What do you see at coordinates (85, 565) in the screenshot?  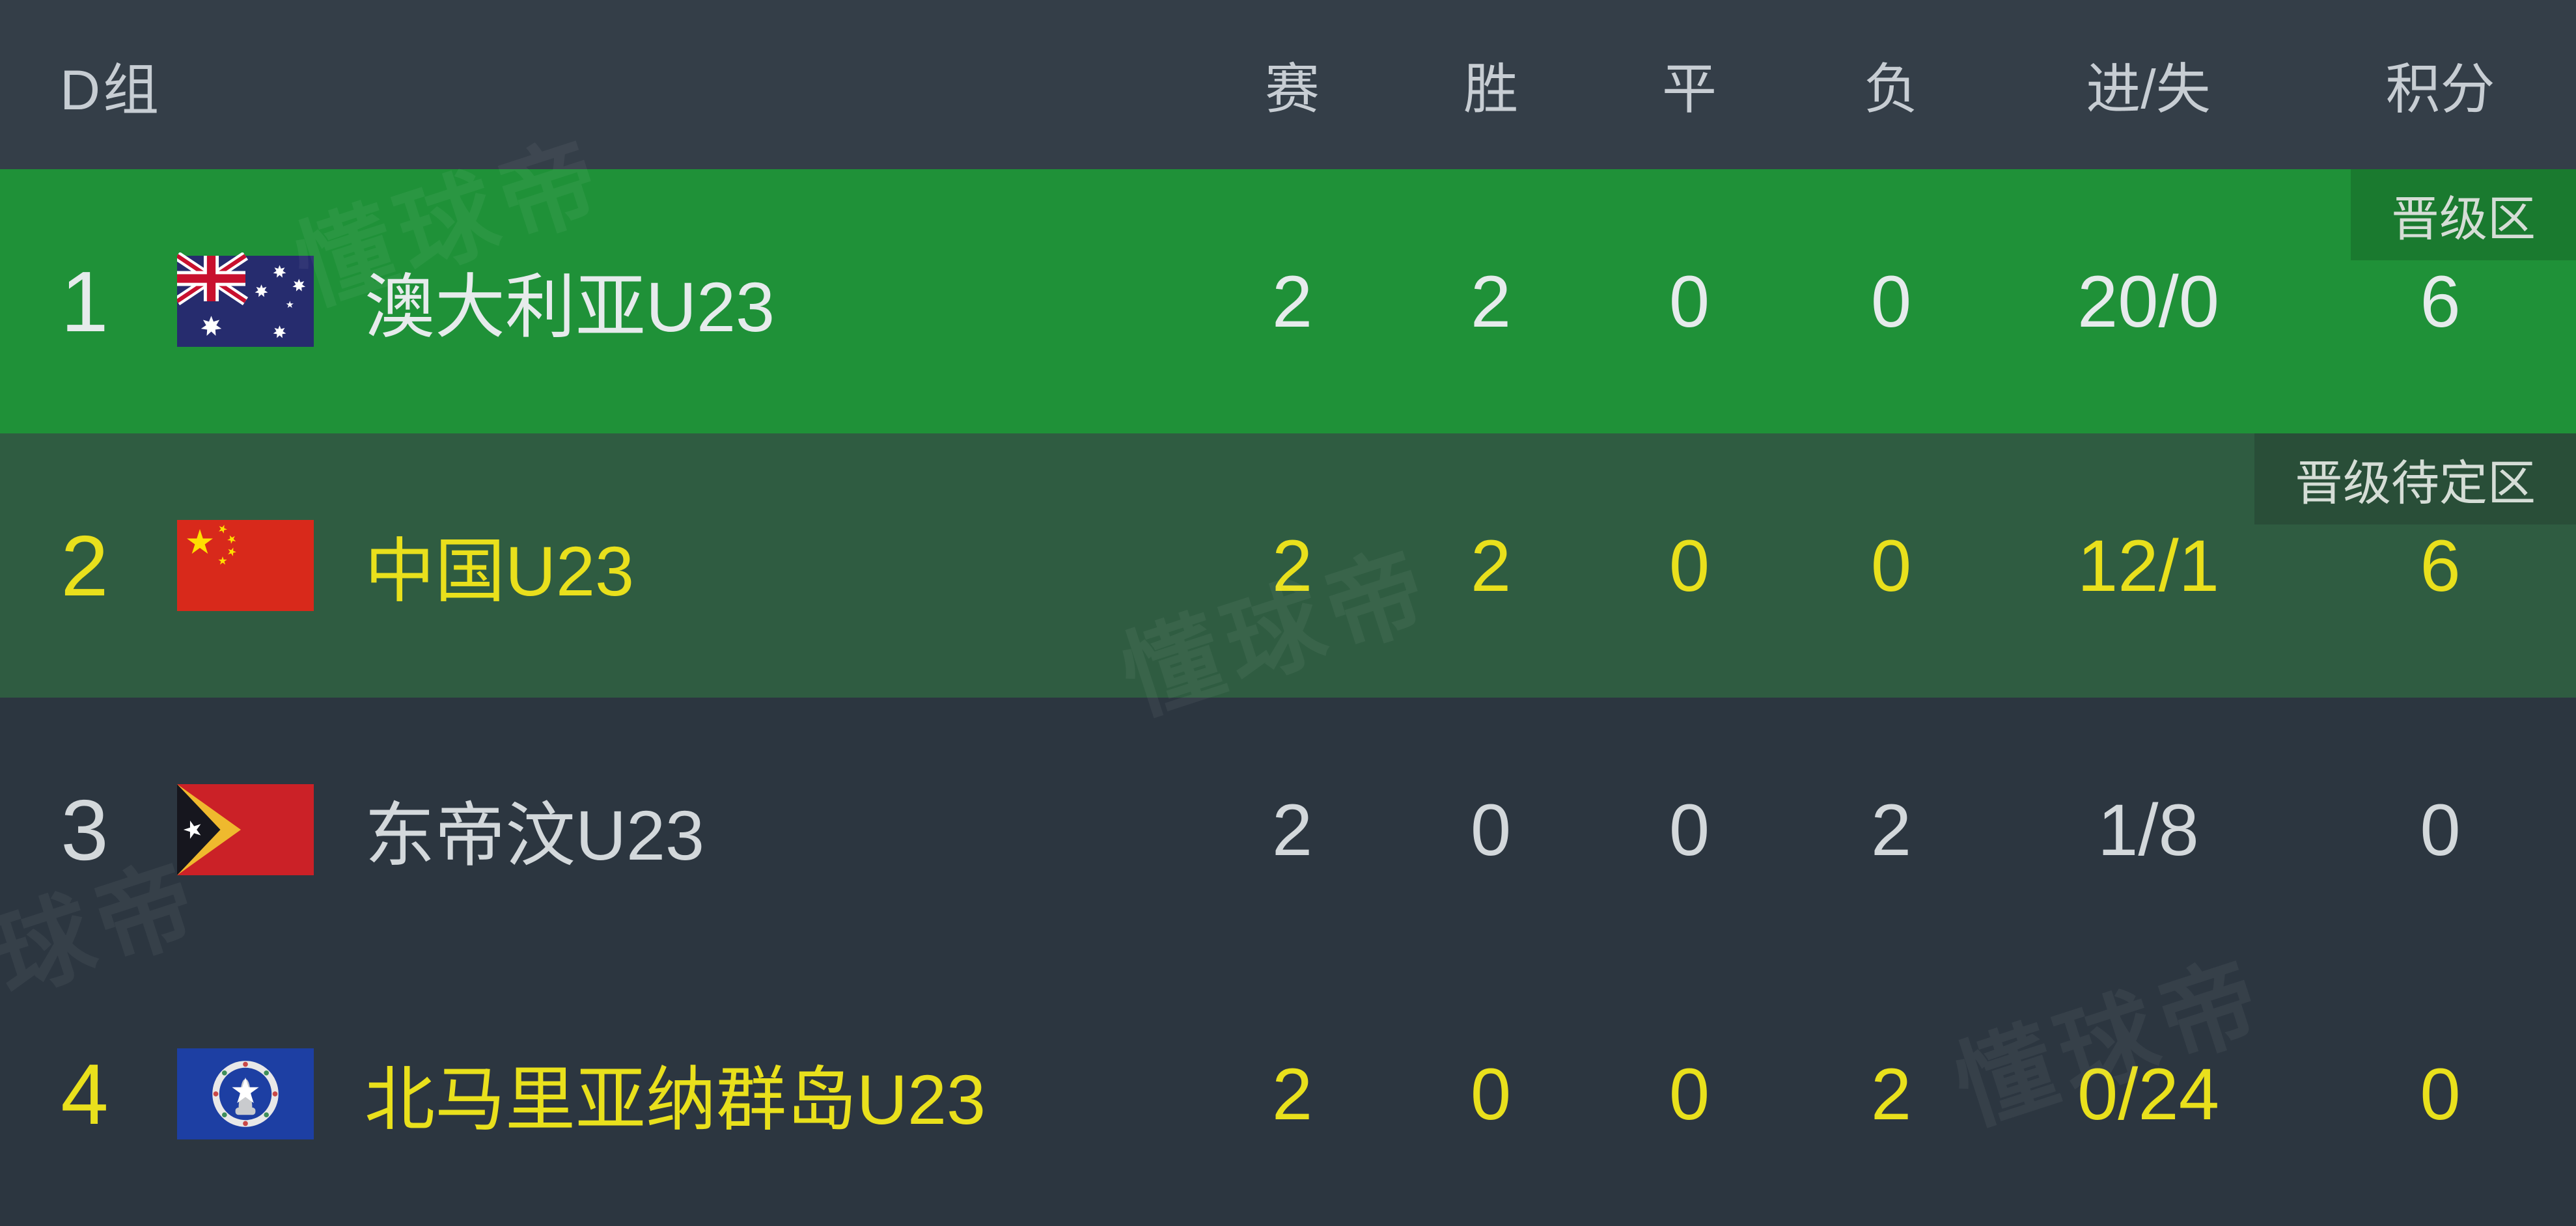 I see `rank-number: 2` at bounding box center [85, 565].